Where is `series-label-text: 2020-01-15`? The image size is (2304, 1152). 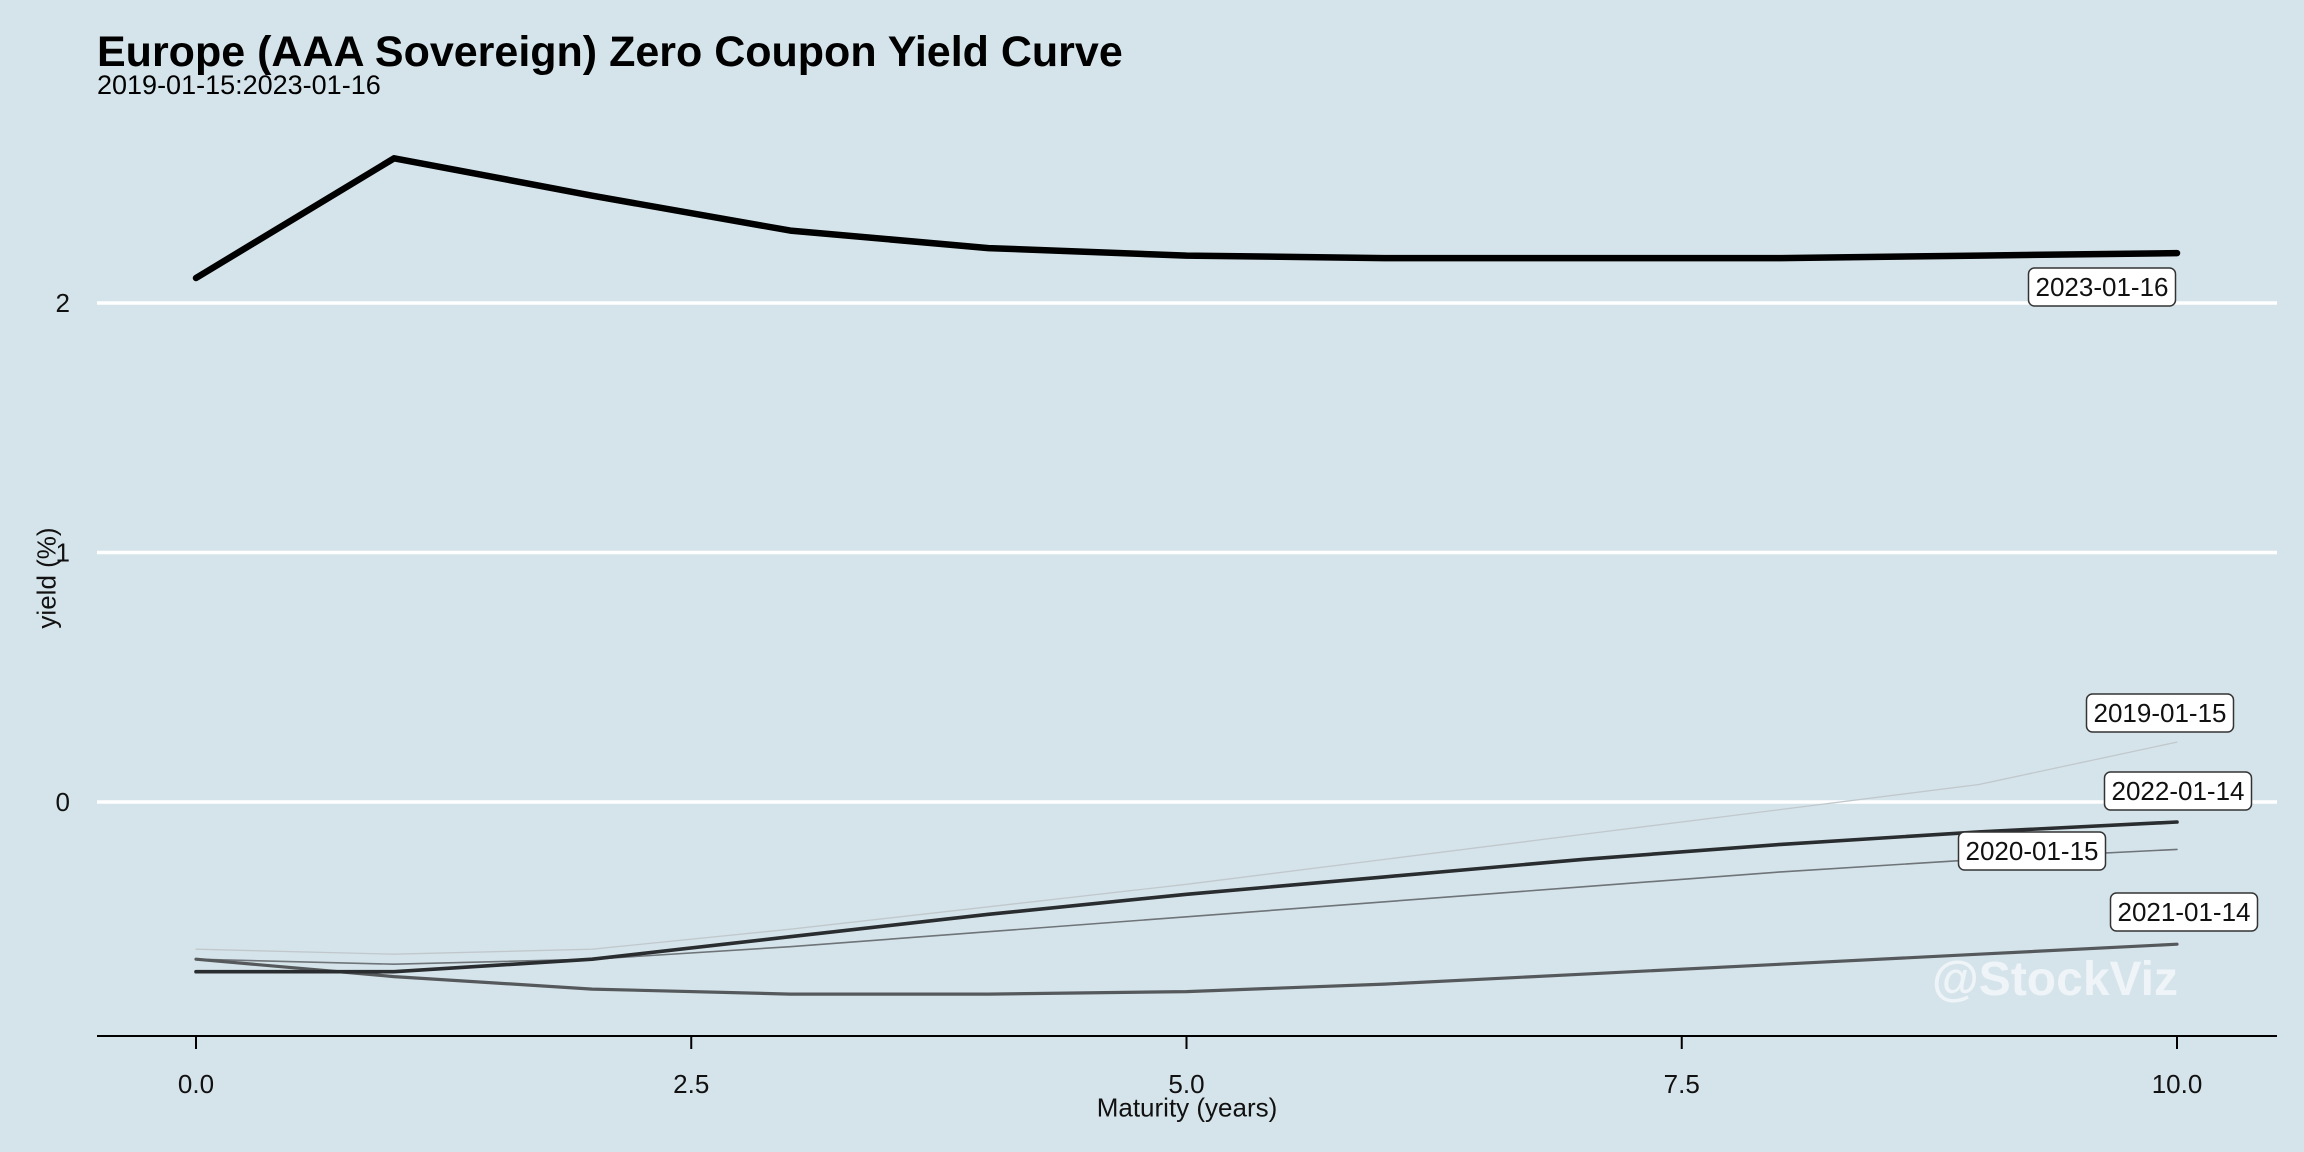 series-label-text: 2020-01-15 is located at coordinates (2032, 851).